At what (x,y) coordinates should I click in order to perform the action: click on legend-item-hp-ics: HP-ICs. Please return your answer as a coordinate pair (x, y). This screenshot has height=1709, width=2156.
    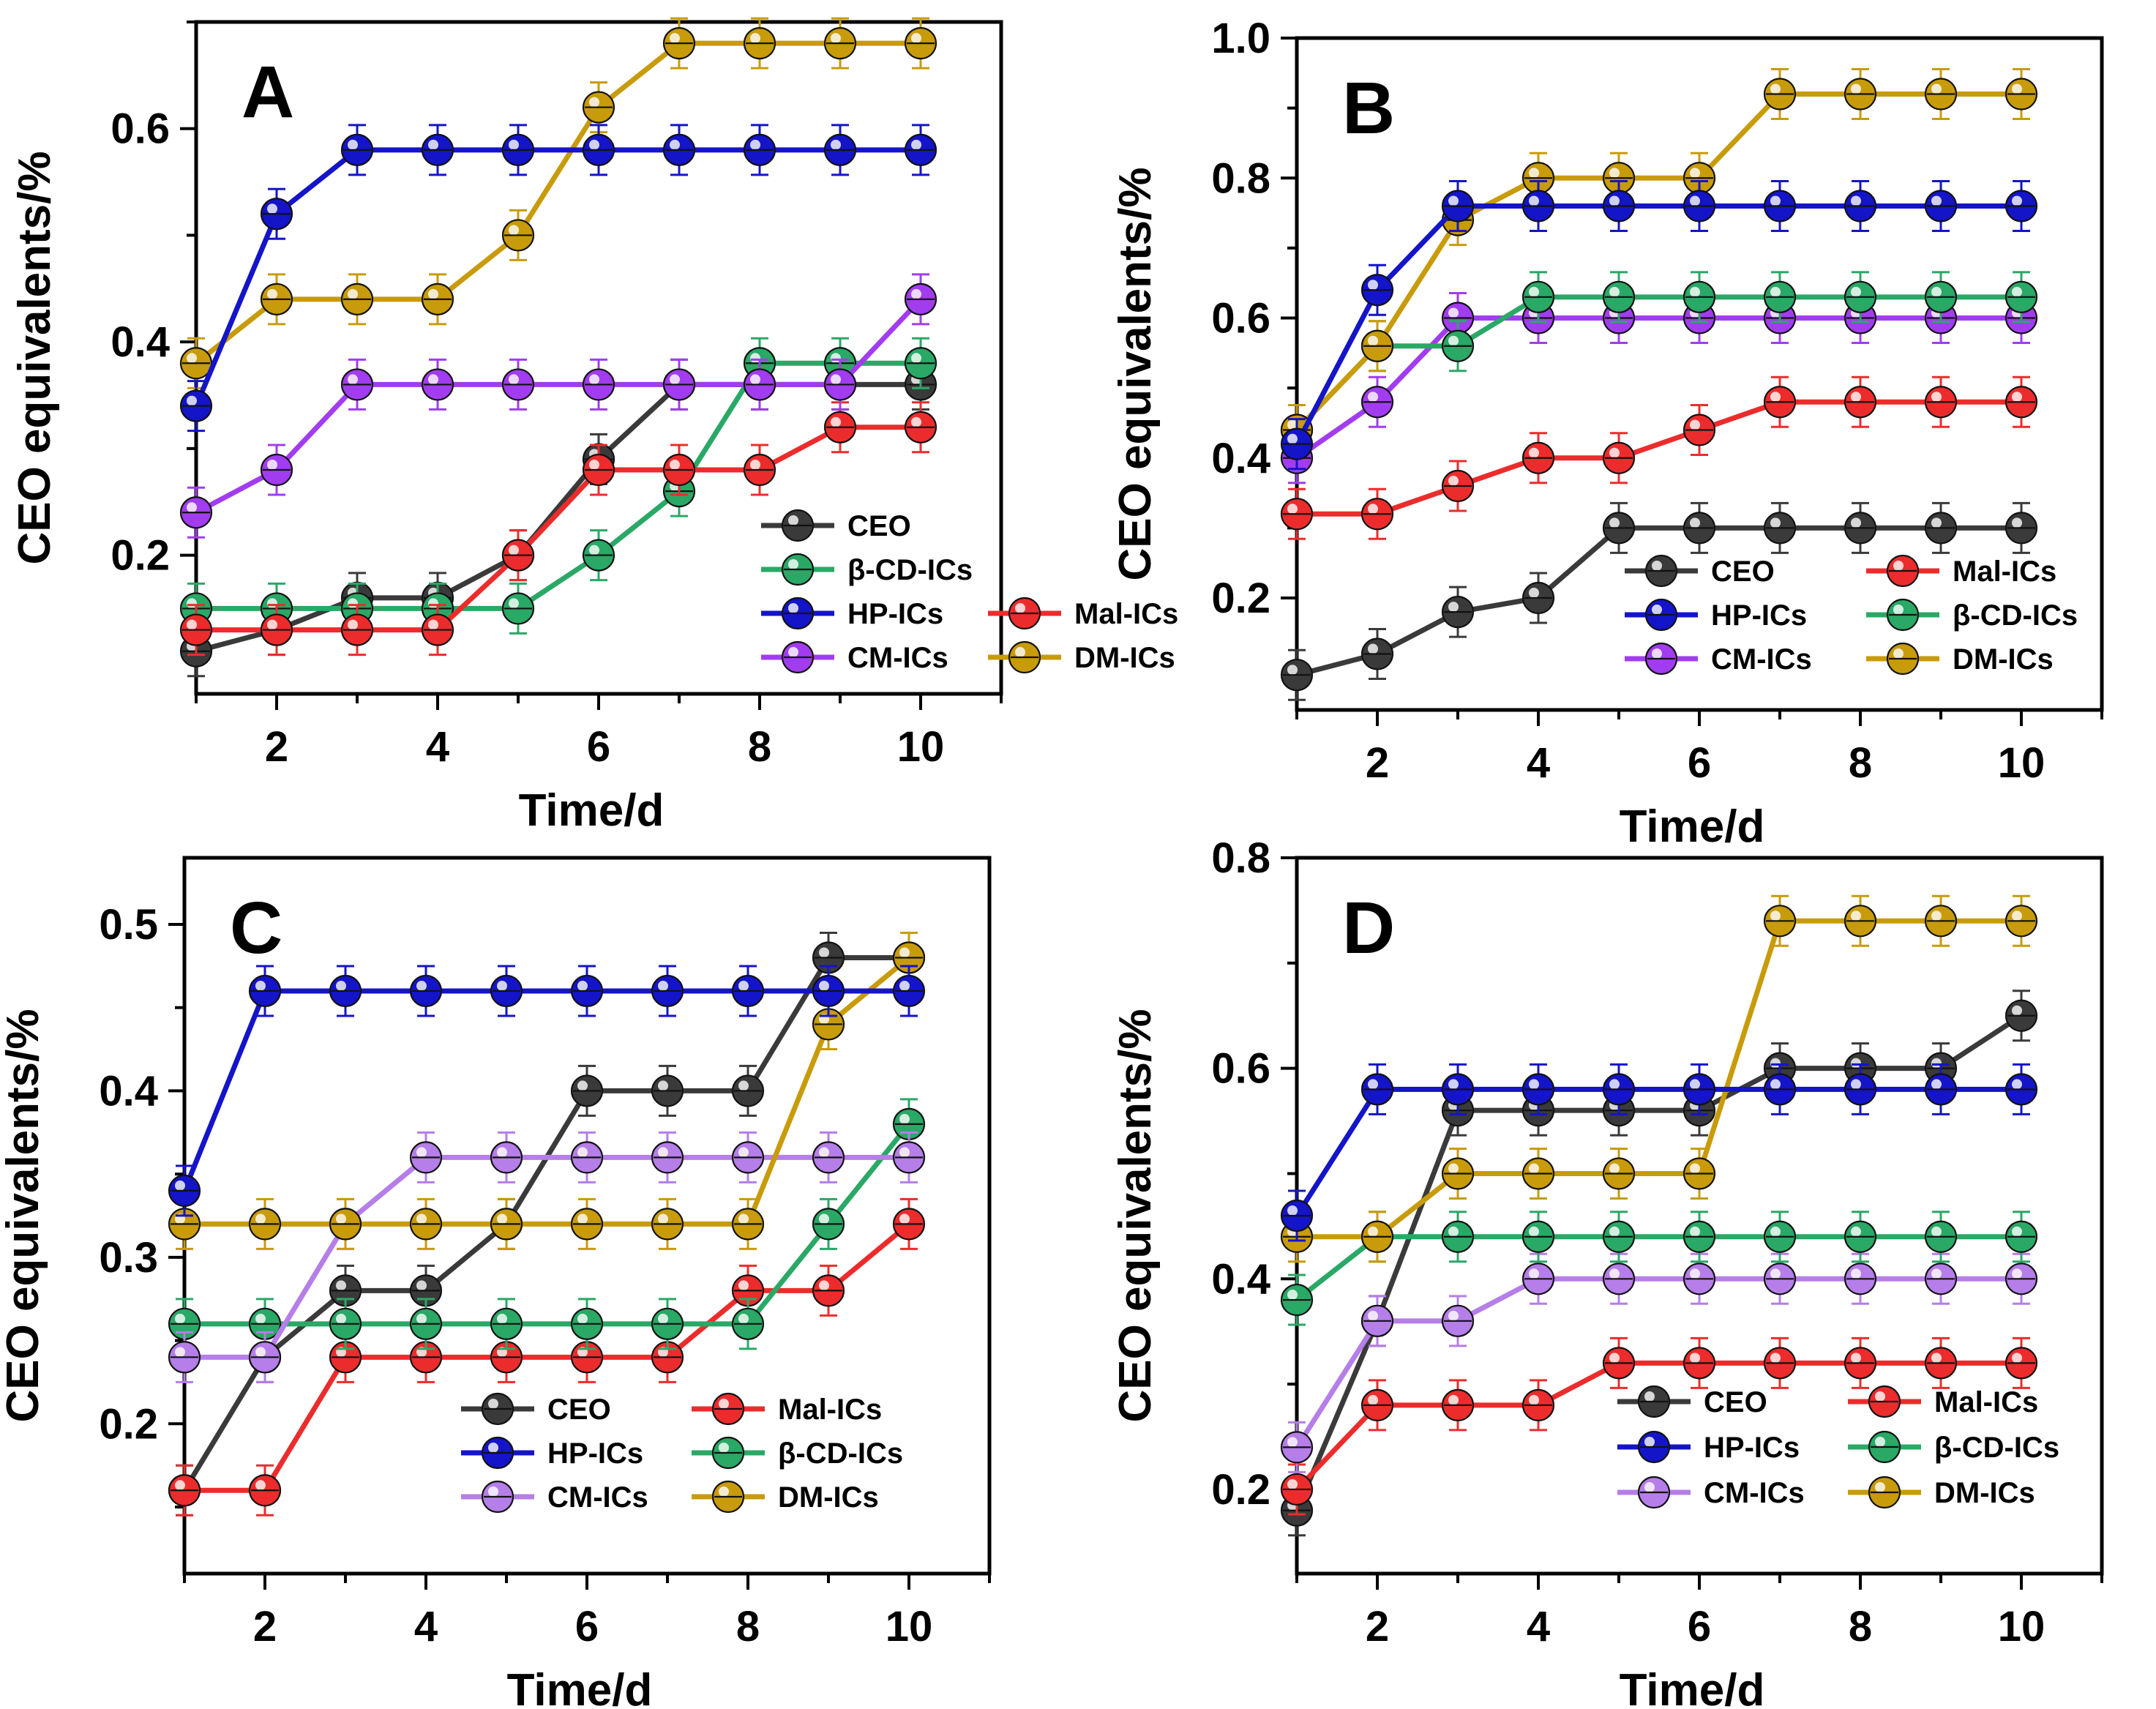
    Looking at the image, I should click on (552, 1453).